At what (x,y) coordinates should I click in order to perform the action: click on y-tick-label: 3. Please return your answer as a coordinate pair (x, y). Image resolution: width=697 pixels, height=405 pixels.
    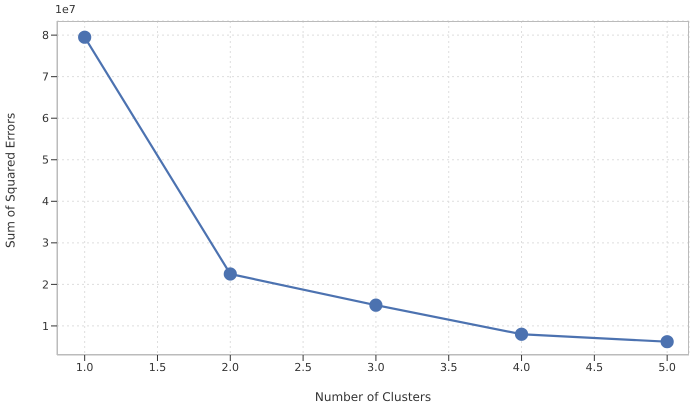
    Looking at the image, I should click on (45, 243).